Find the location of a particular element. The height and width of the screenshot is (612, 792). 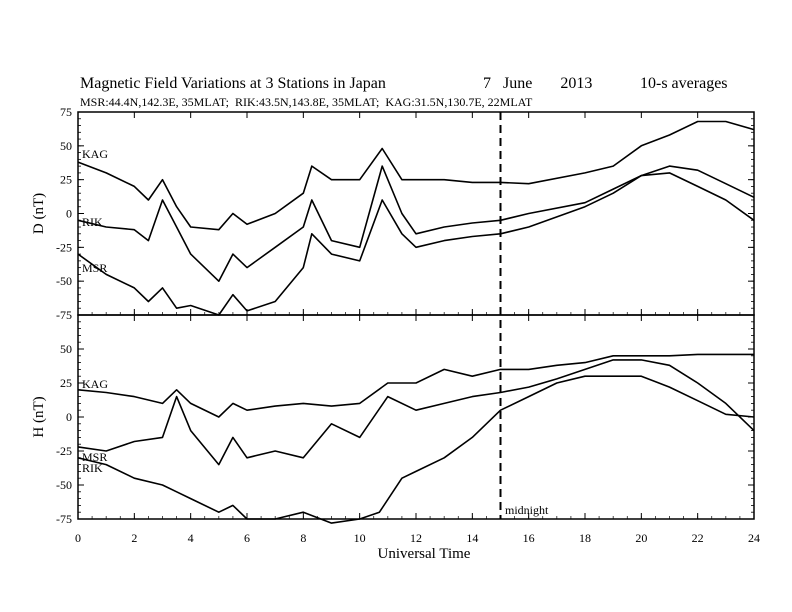

x-tick-label: 16 is located at coordinates (529, 538).